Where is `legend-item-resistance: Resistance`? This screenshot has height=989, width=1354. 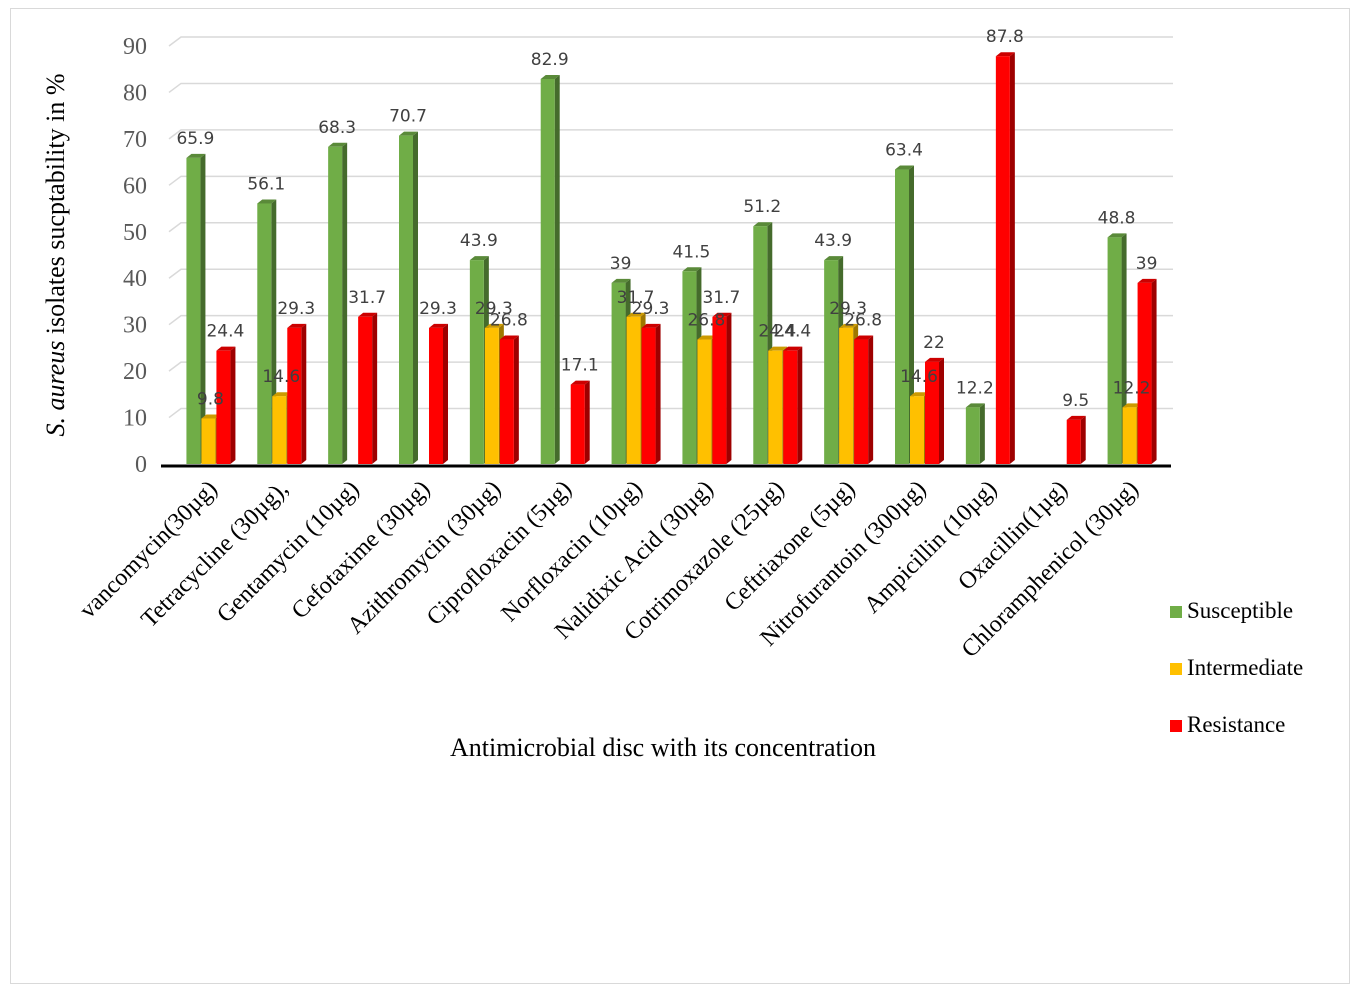
legend-item-resistance: Resistance is located at coordinates (1227, 724).